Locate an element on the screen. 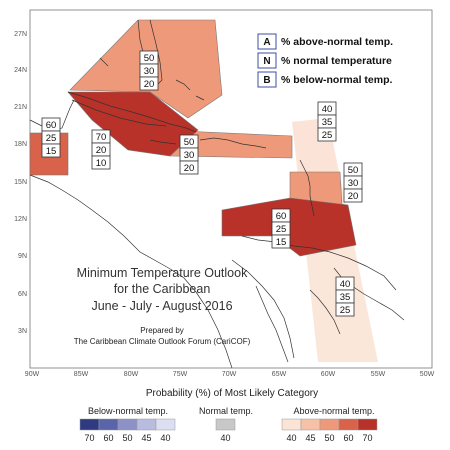 This screenshot has width=450, height=450. key-letter: B is located at coordinates (266, 80).